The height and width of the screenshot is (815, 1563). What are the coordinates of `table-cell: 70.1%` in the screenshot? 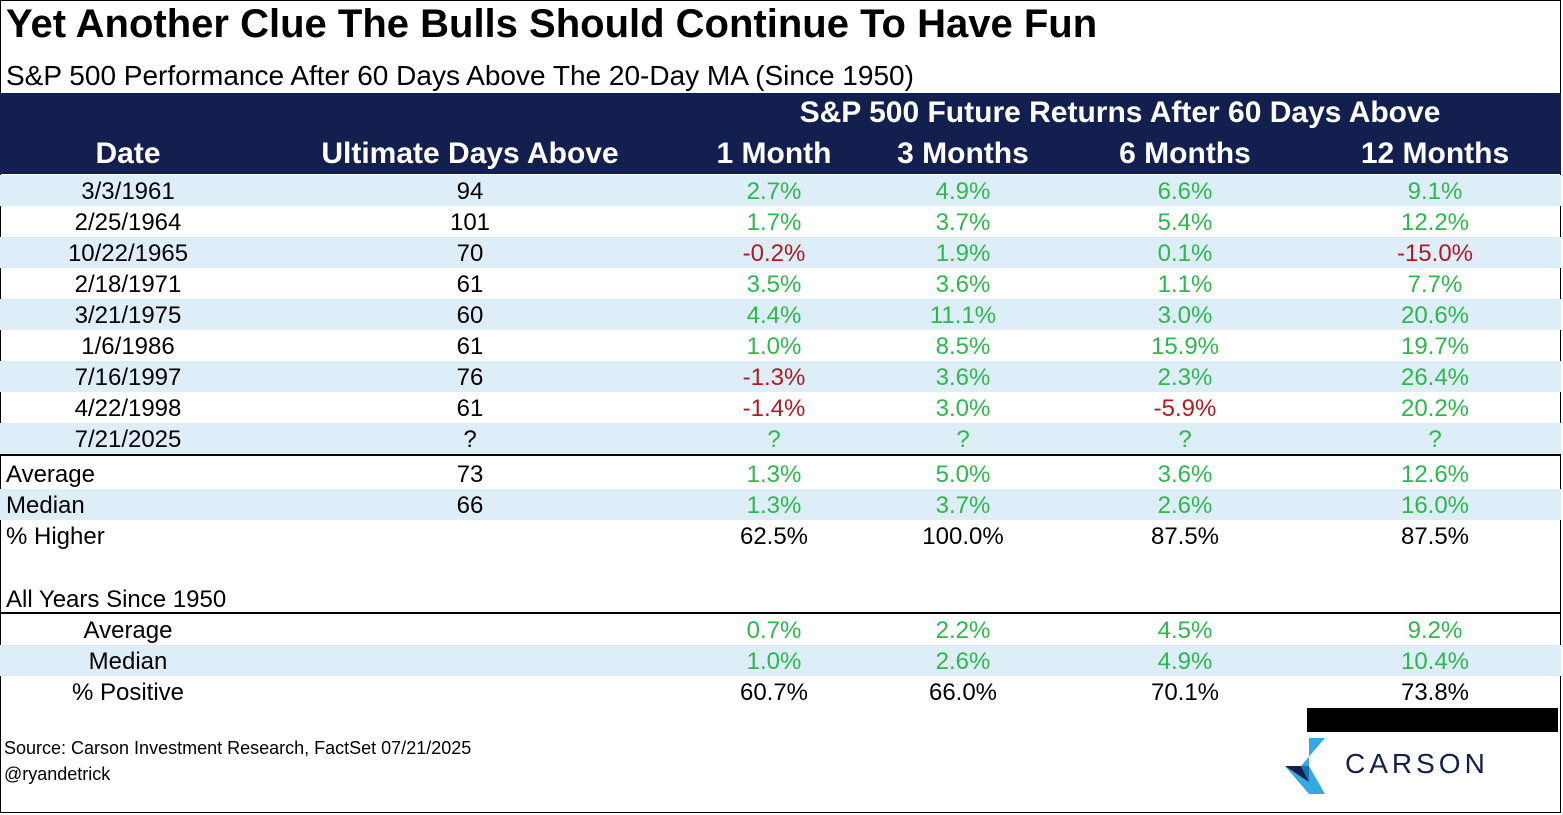 It's located at (1185, 692).